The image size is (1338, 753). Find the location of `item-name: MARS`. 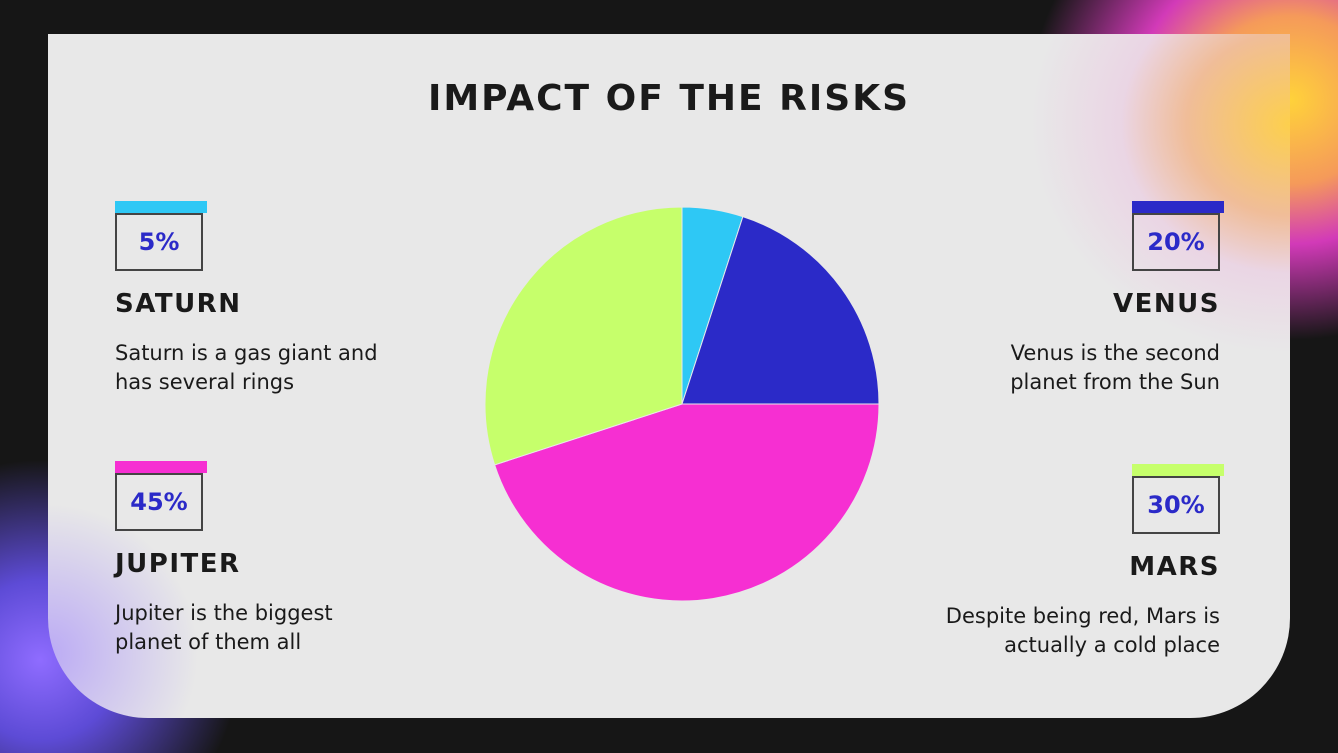

item-name: MARS is located at coordinates (1174, 567).